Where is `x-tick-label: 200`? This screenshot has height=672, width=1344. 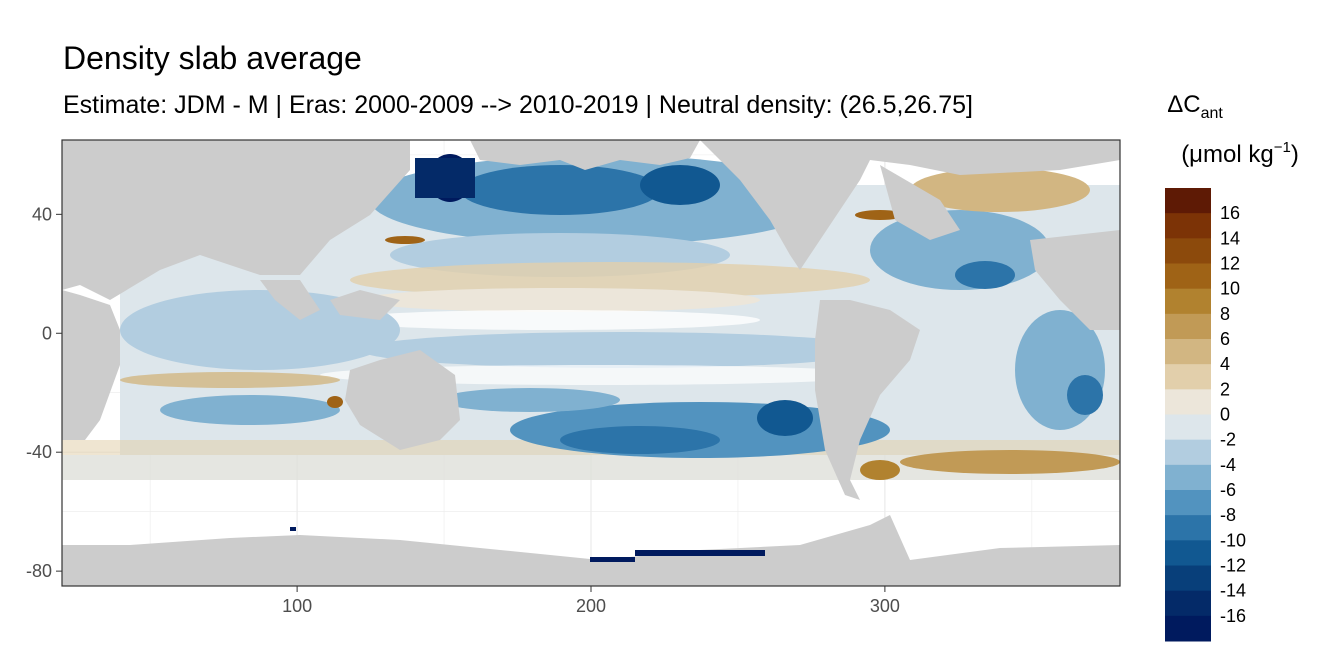 x-tick-label: 200 is located at coordinates (591, 606).